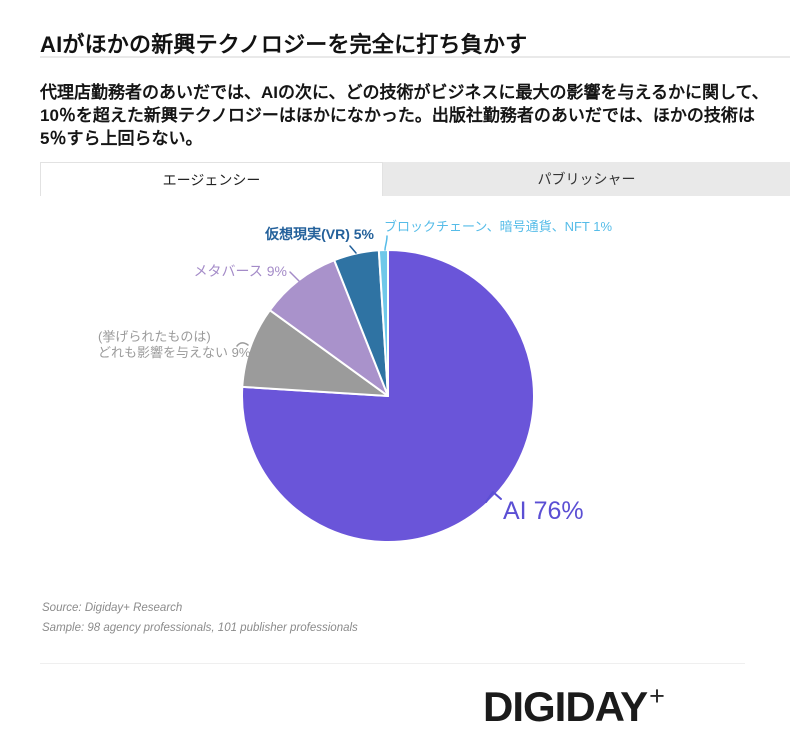  Describe the element at coordinates (415, 57) in the screenshot. I see `header-divider` at that location.